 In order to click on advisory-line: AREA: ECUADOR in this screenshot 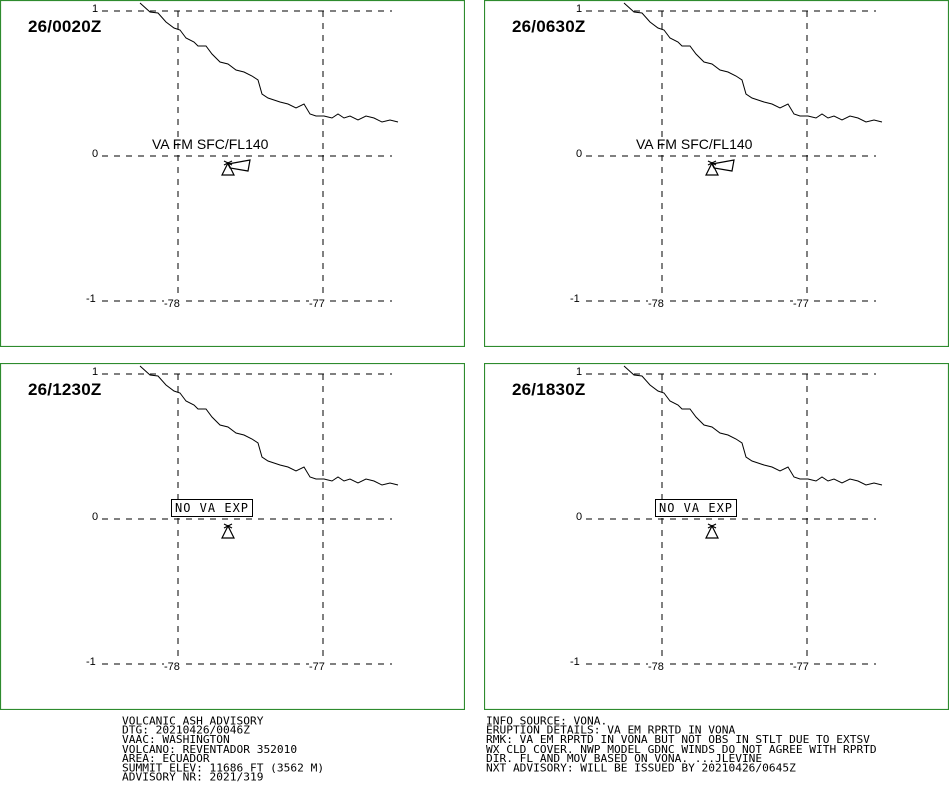, I will do `click(166, 758)`.